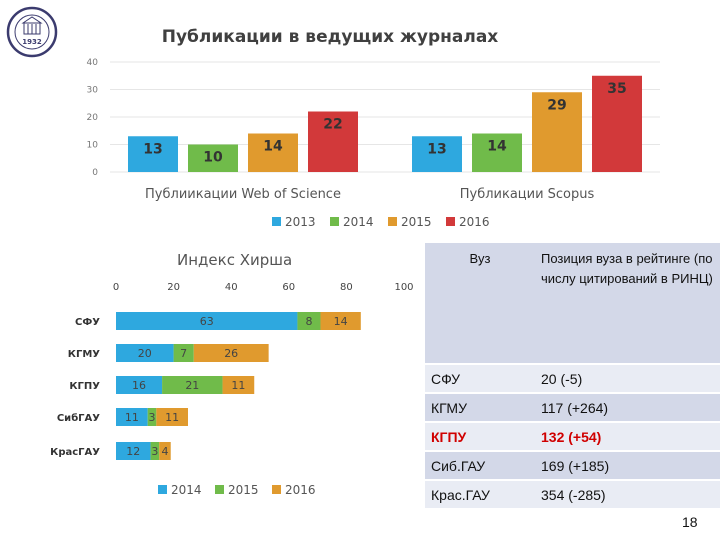  I want to click on rank-cell: 20 (-5), so click(627, 379).